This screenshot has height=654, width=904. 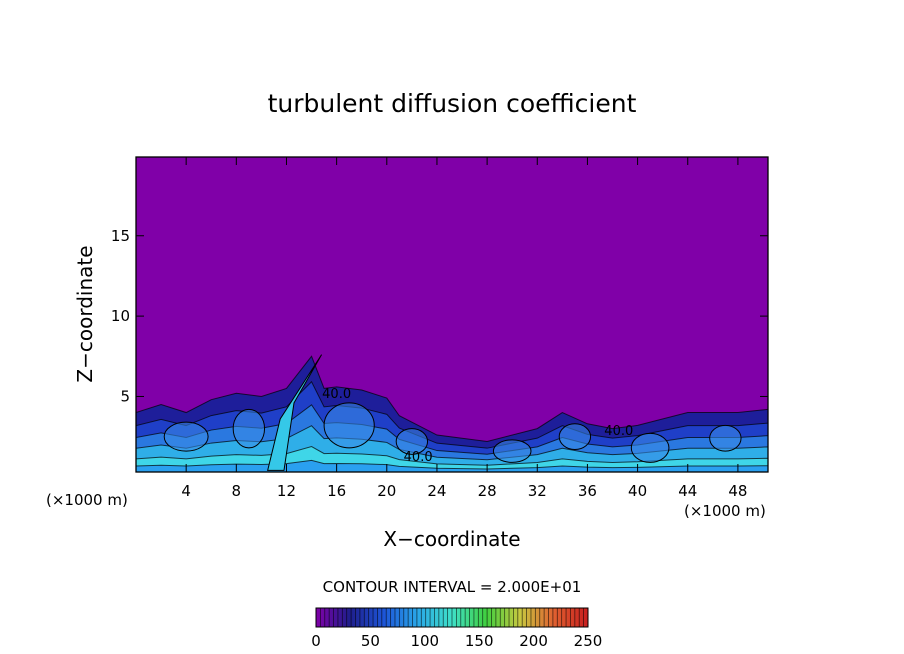 What do you see at coordinates (85, 313) in the screenshot?
I see `y-axis-label: Z−coordinate` at bounding box center [85, 313].